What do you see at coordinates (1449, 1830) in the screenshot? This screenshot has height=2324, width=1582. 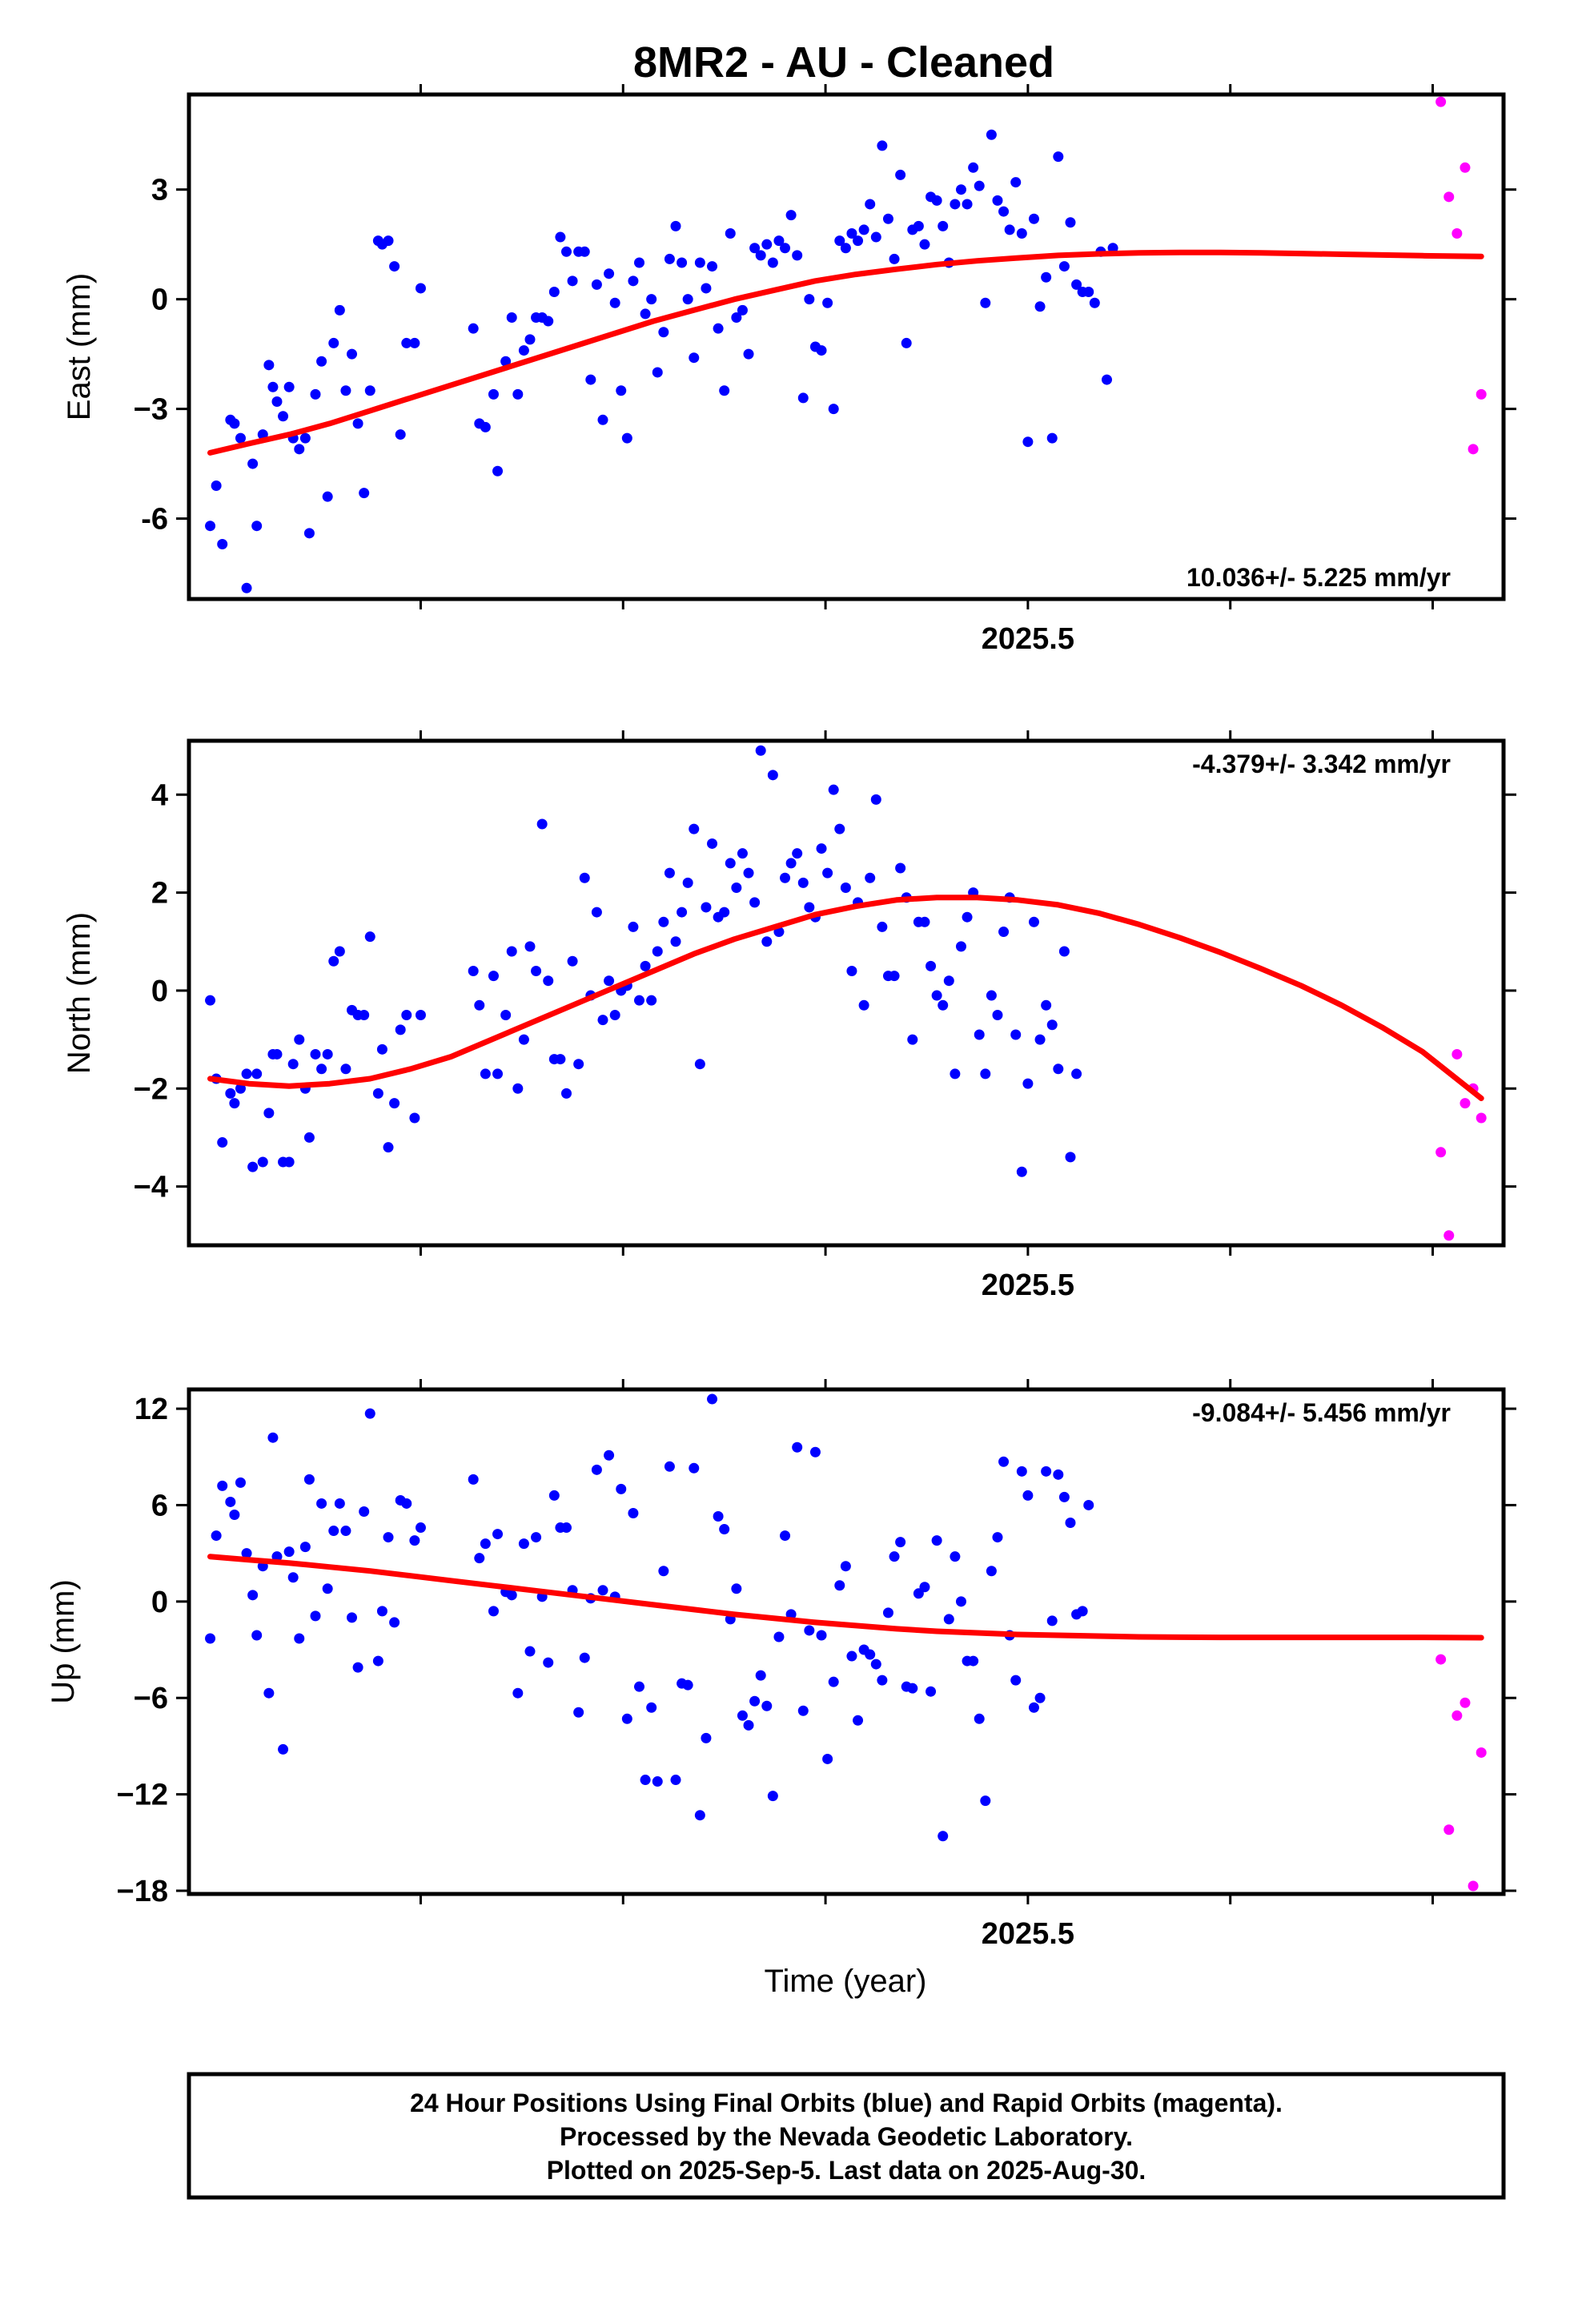 I see `up-rapid-point` at bounding box center [1449, 1830].